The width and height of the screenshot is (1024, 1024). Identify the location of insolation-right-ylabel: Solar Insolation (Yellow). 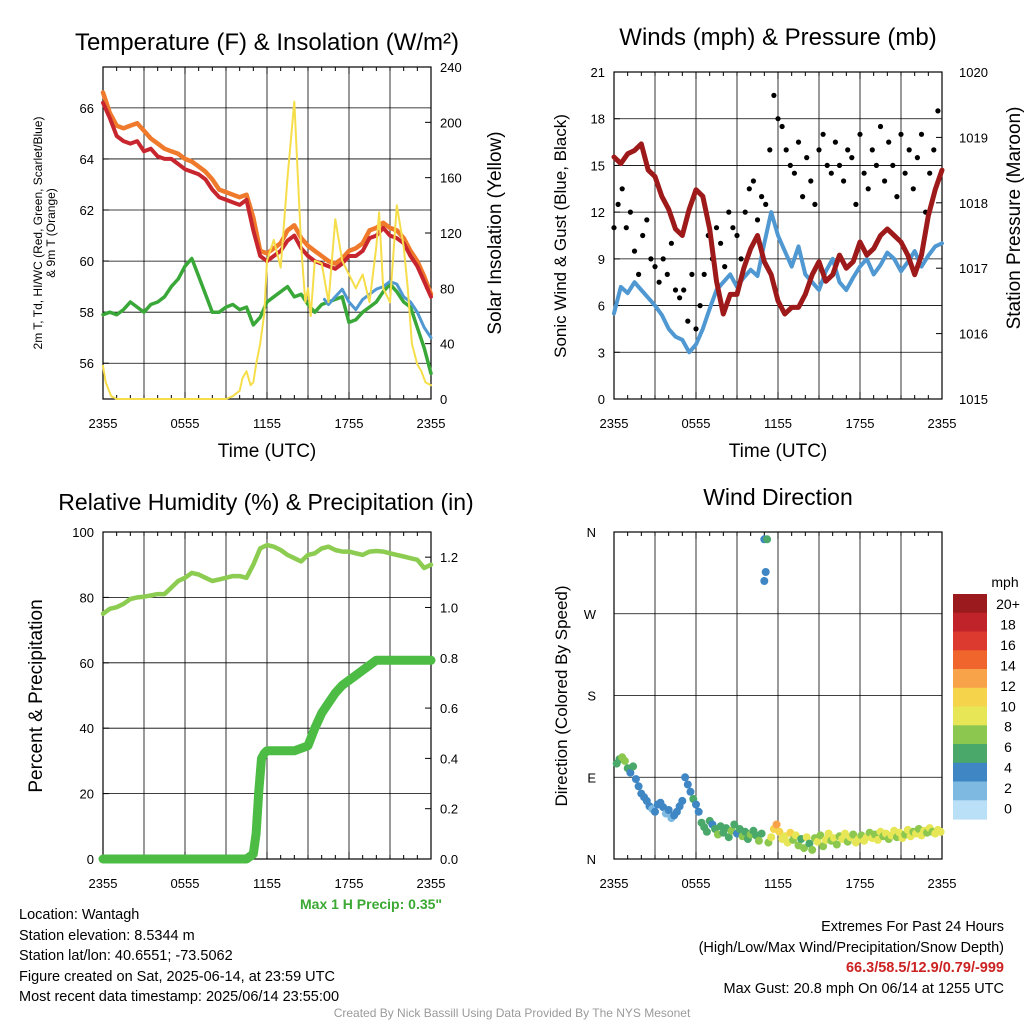
(495, 232).